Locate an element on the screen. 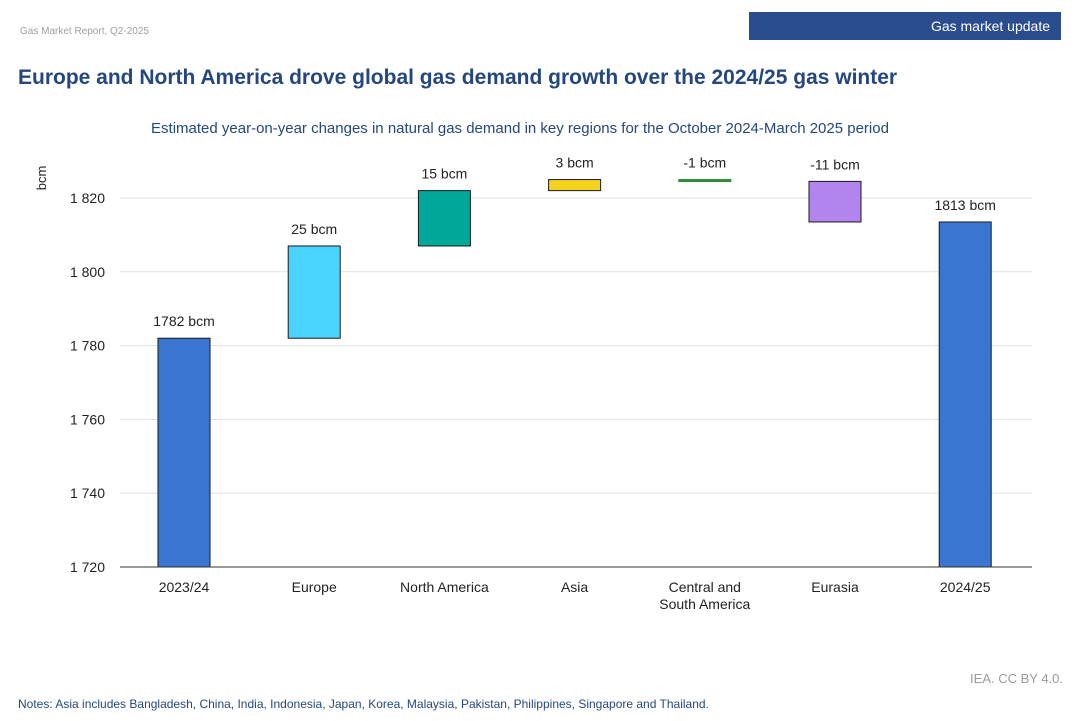  data-label: -11 bcm is located at coordinates (835, 164).